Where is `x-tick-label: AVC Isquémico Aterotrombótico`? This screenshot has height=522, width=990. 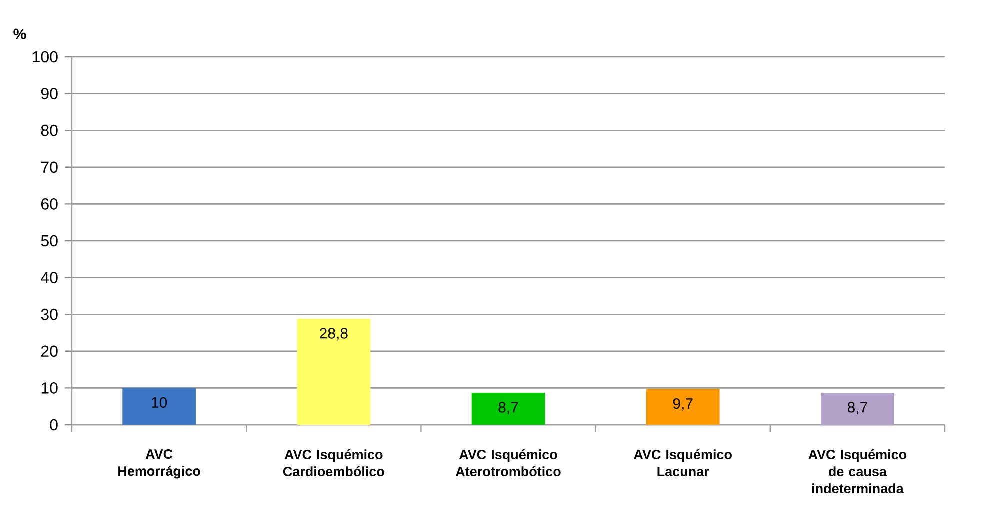
x-tick-label: AVC Isquémico Aterotrombótico is located at coordinates (508, 463).